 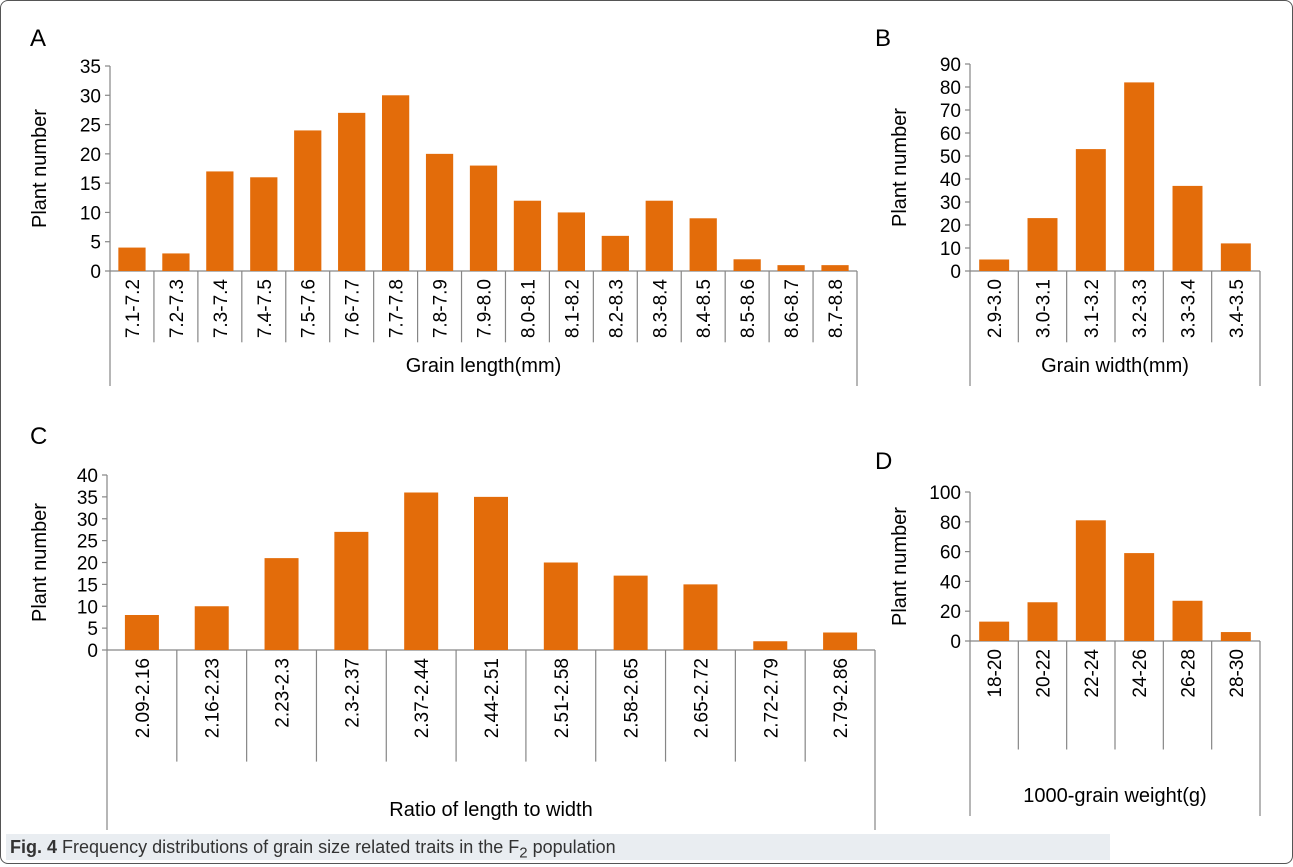 What do you see at coordinates (562, 698) in the screenshot?
I see `x-category-label: 2.51-2.58` at bounding box center [562, 698].